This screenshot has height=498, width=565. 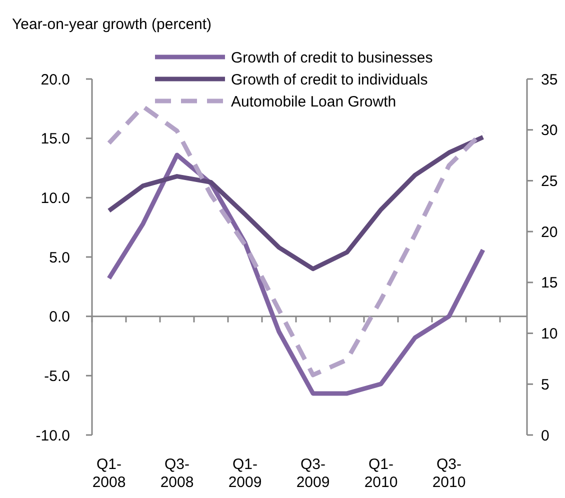 I want to click on y2-tick-label: 0, so click(x=545, y=435).